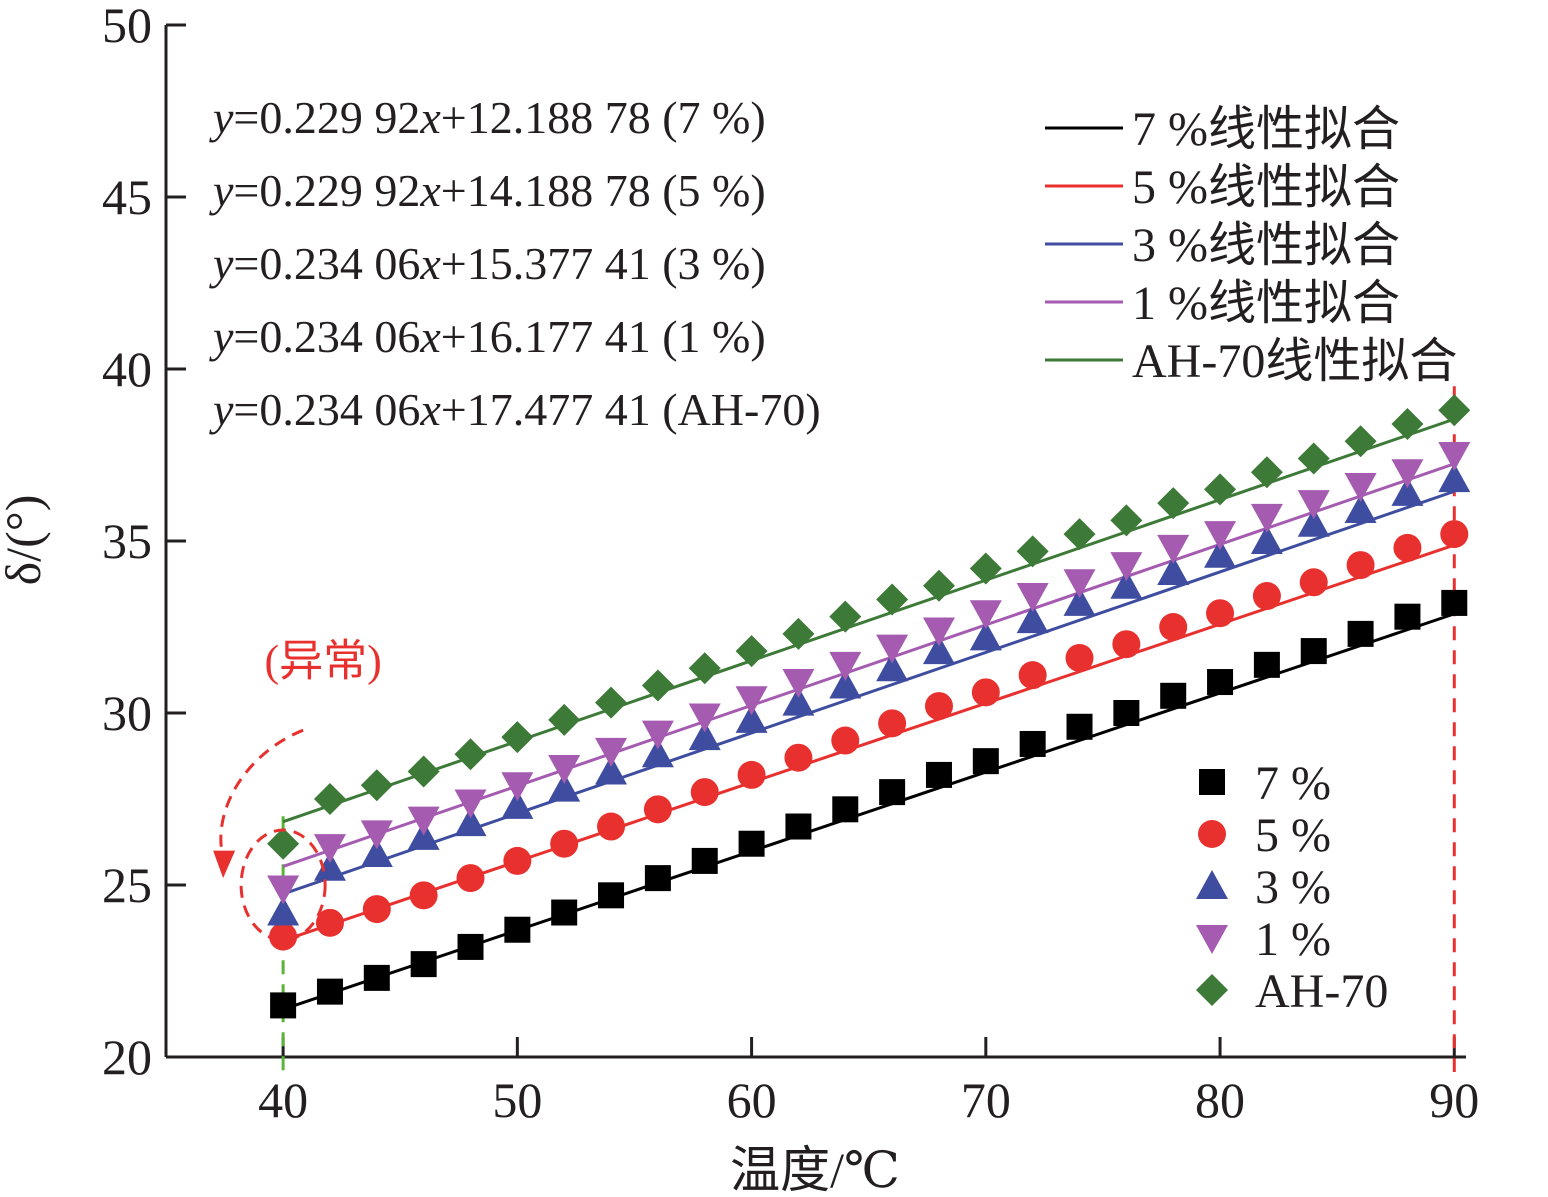 The width and height of the screenshot is (1548, 1197). Describe the element at coordinates (487, 263) in the screenshot. I see `fit-equation: y=0.234 06x+15.377 41 (3 %)` at that location.